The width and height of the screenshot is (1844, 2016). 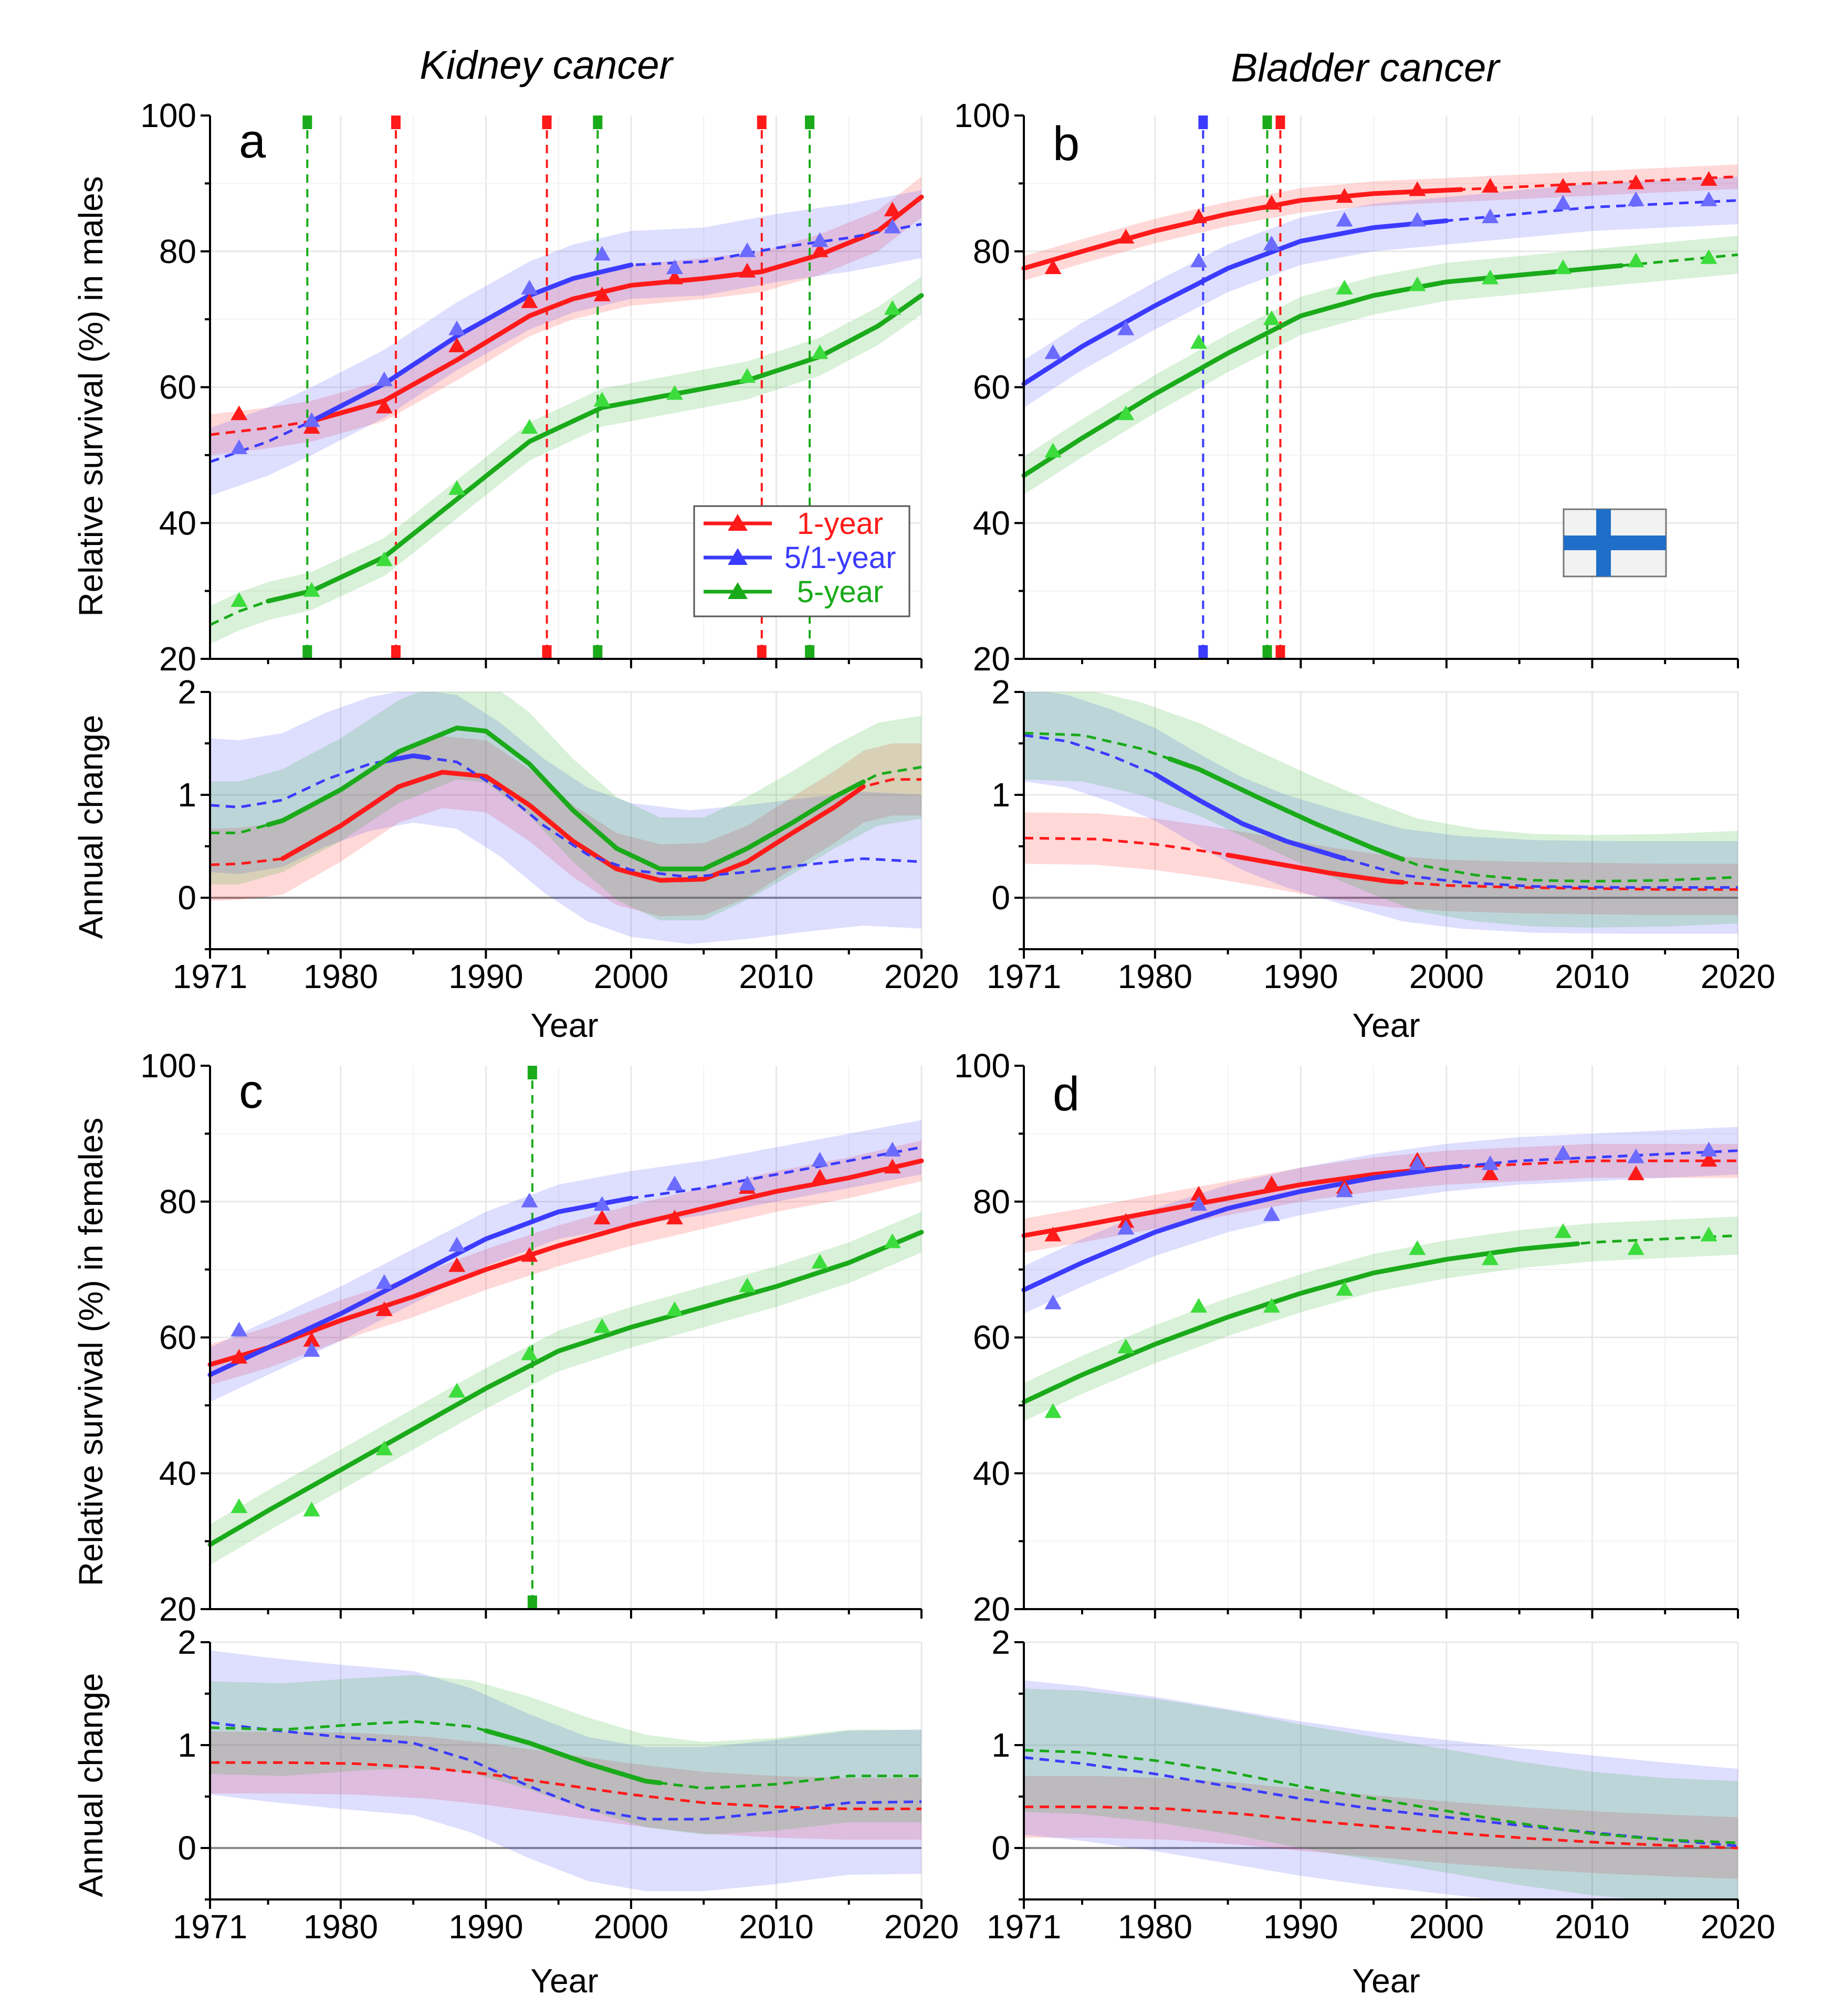 I want to click on ci-band-1yr-b, so click(x=1381, y=222).